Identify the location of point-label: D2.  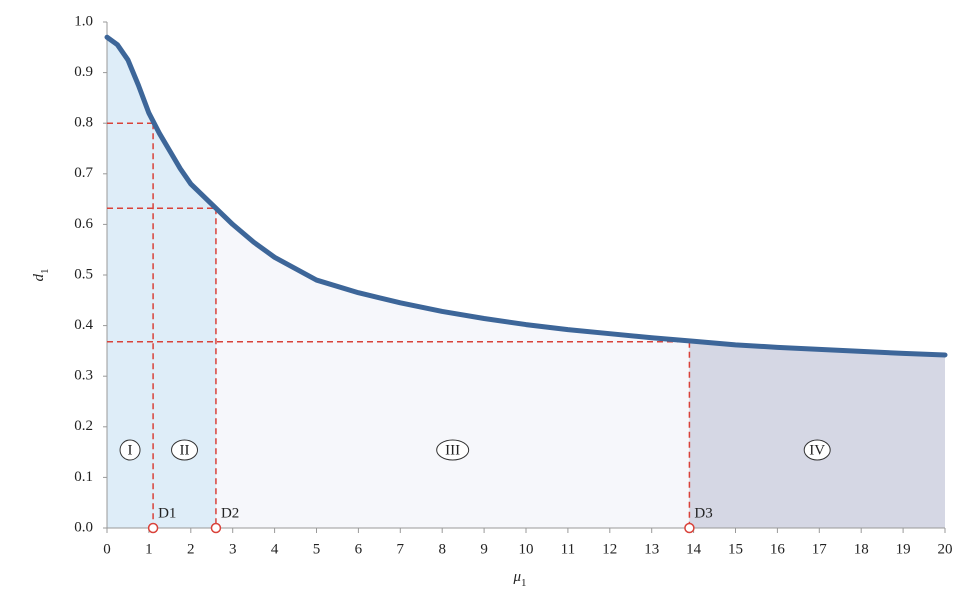
(230, 513).